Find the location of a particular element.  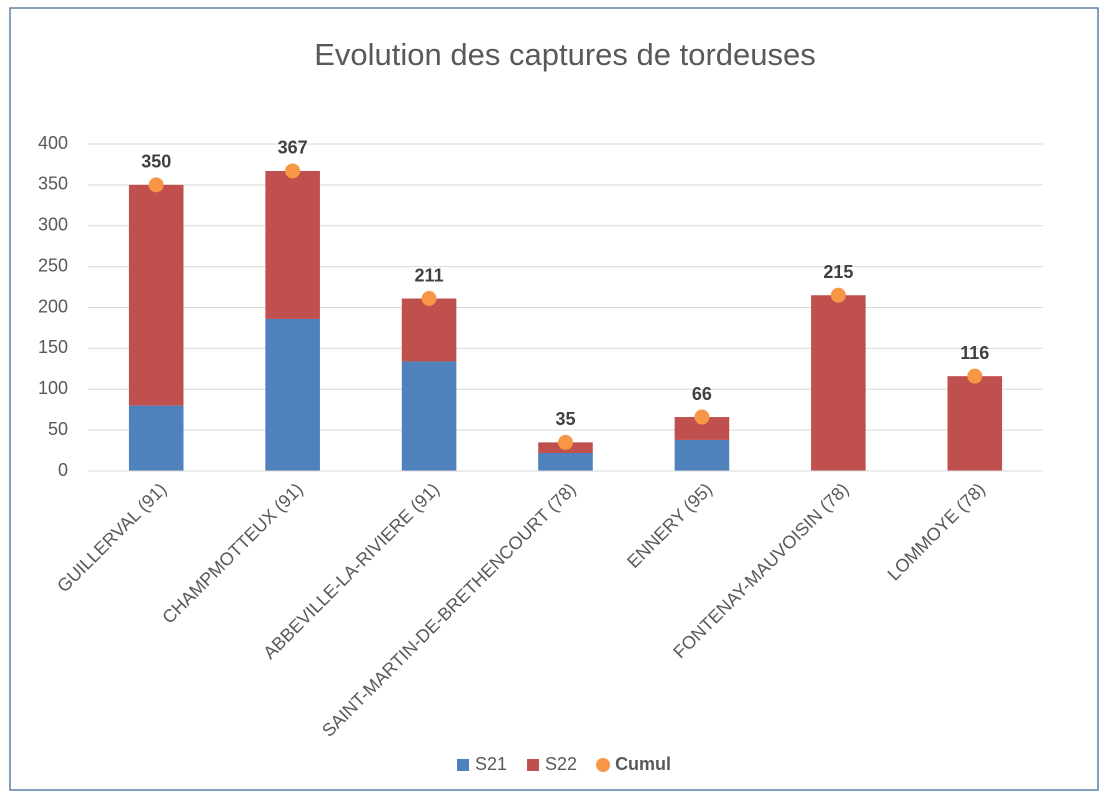

y-tick-label: 200 is located at coordinates (53, 306).